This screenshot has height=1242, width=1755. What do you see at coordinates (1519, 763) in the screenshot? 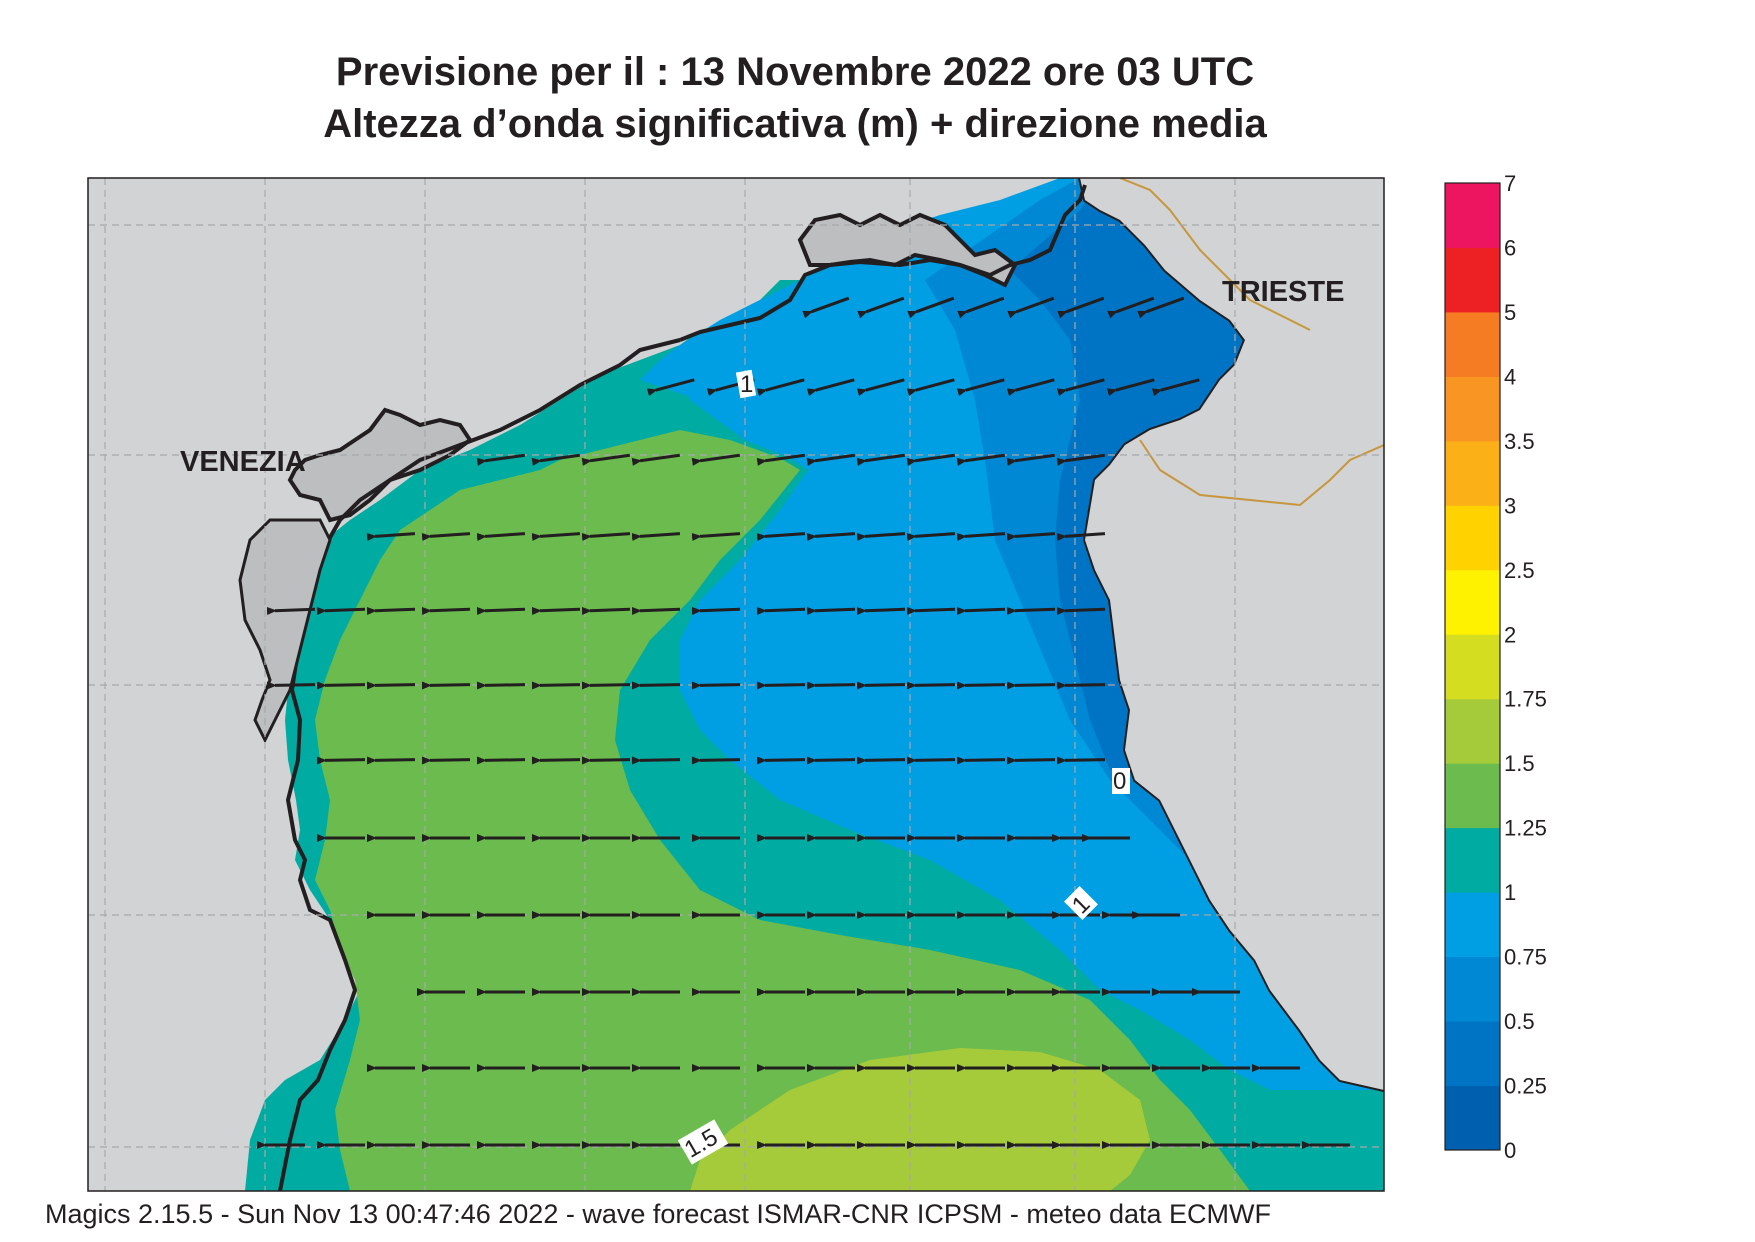
I see `legend-tick-label: 1.5` at bounding box center [1519, 763].